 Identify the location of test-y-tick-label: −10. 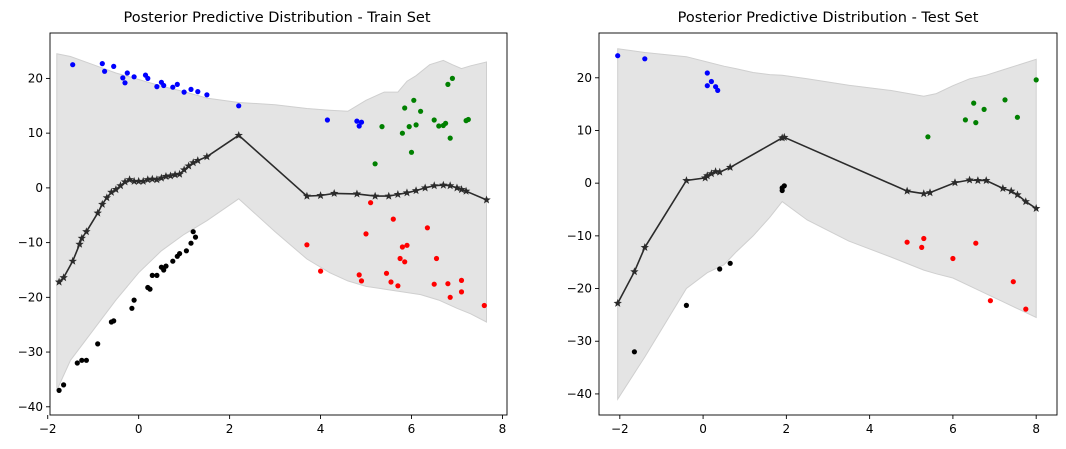
(579, 236).